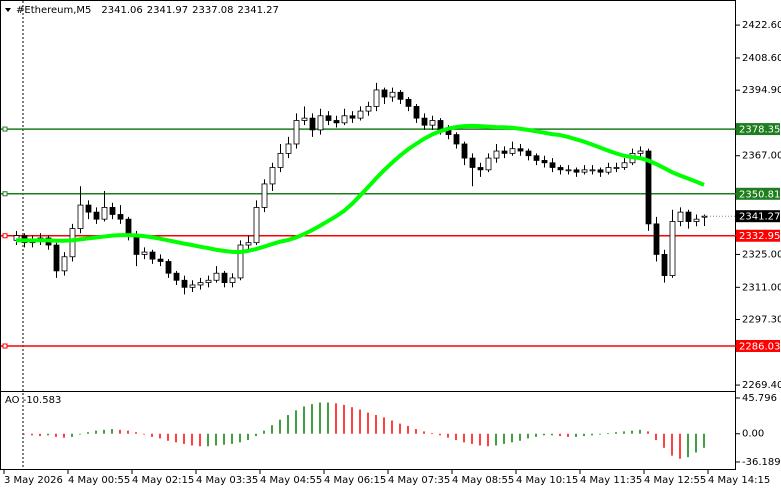 The width and height of the screenshot is (781, 489). I want to click on y-tick-label: 2269.40, so click(761, 385).